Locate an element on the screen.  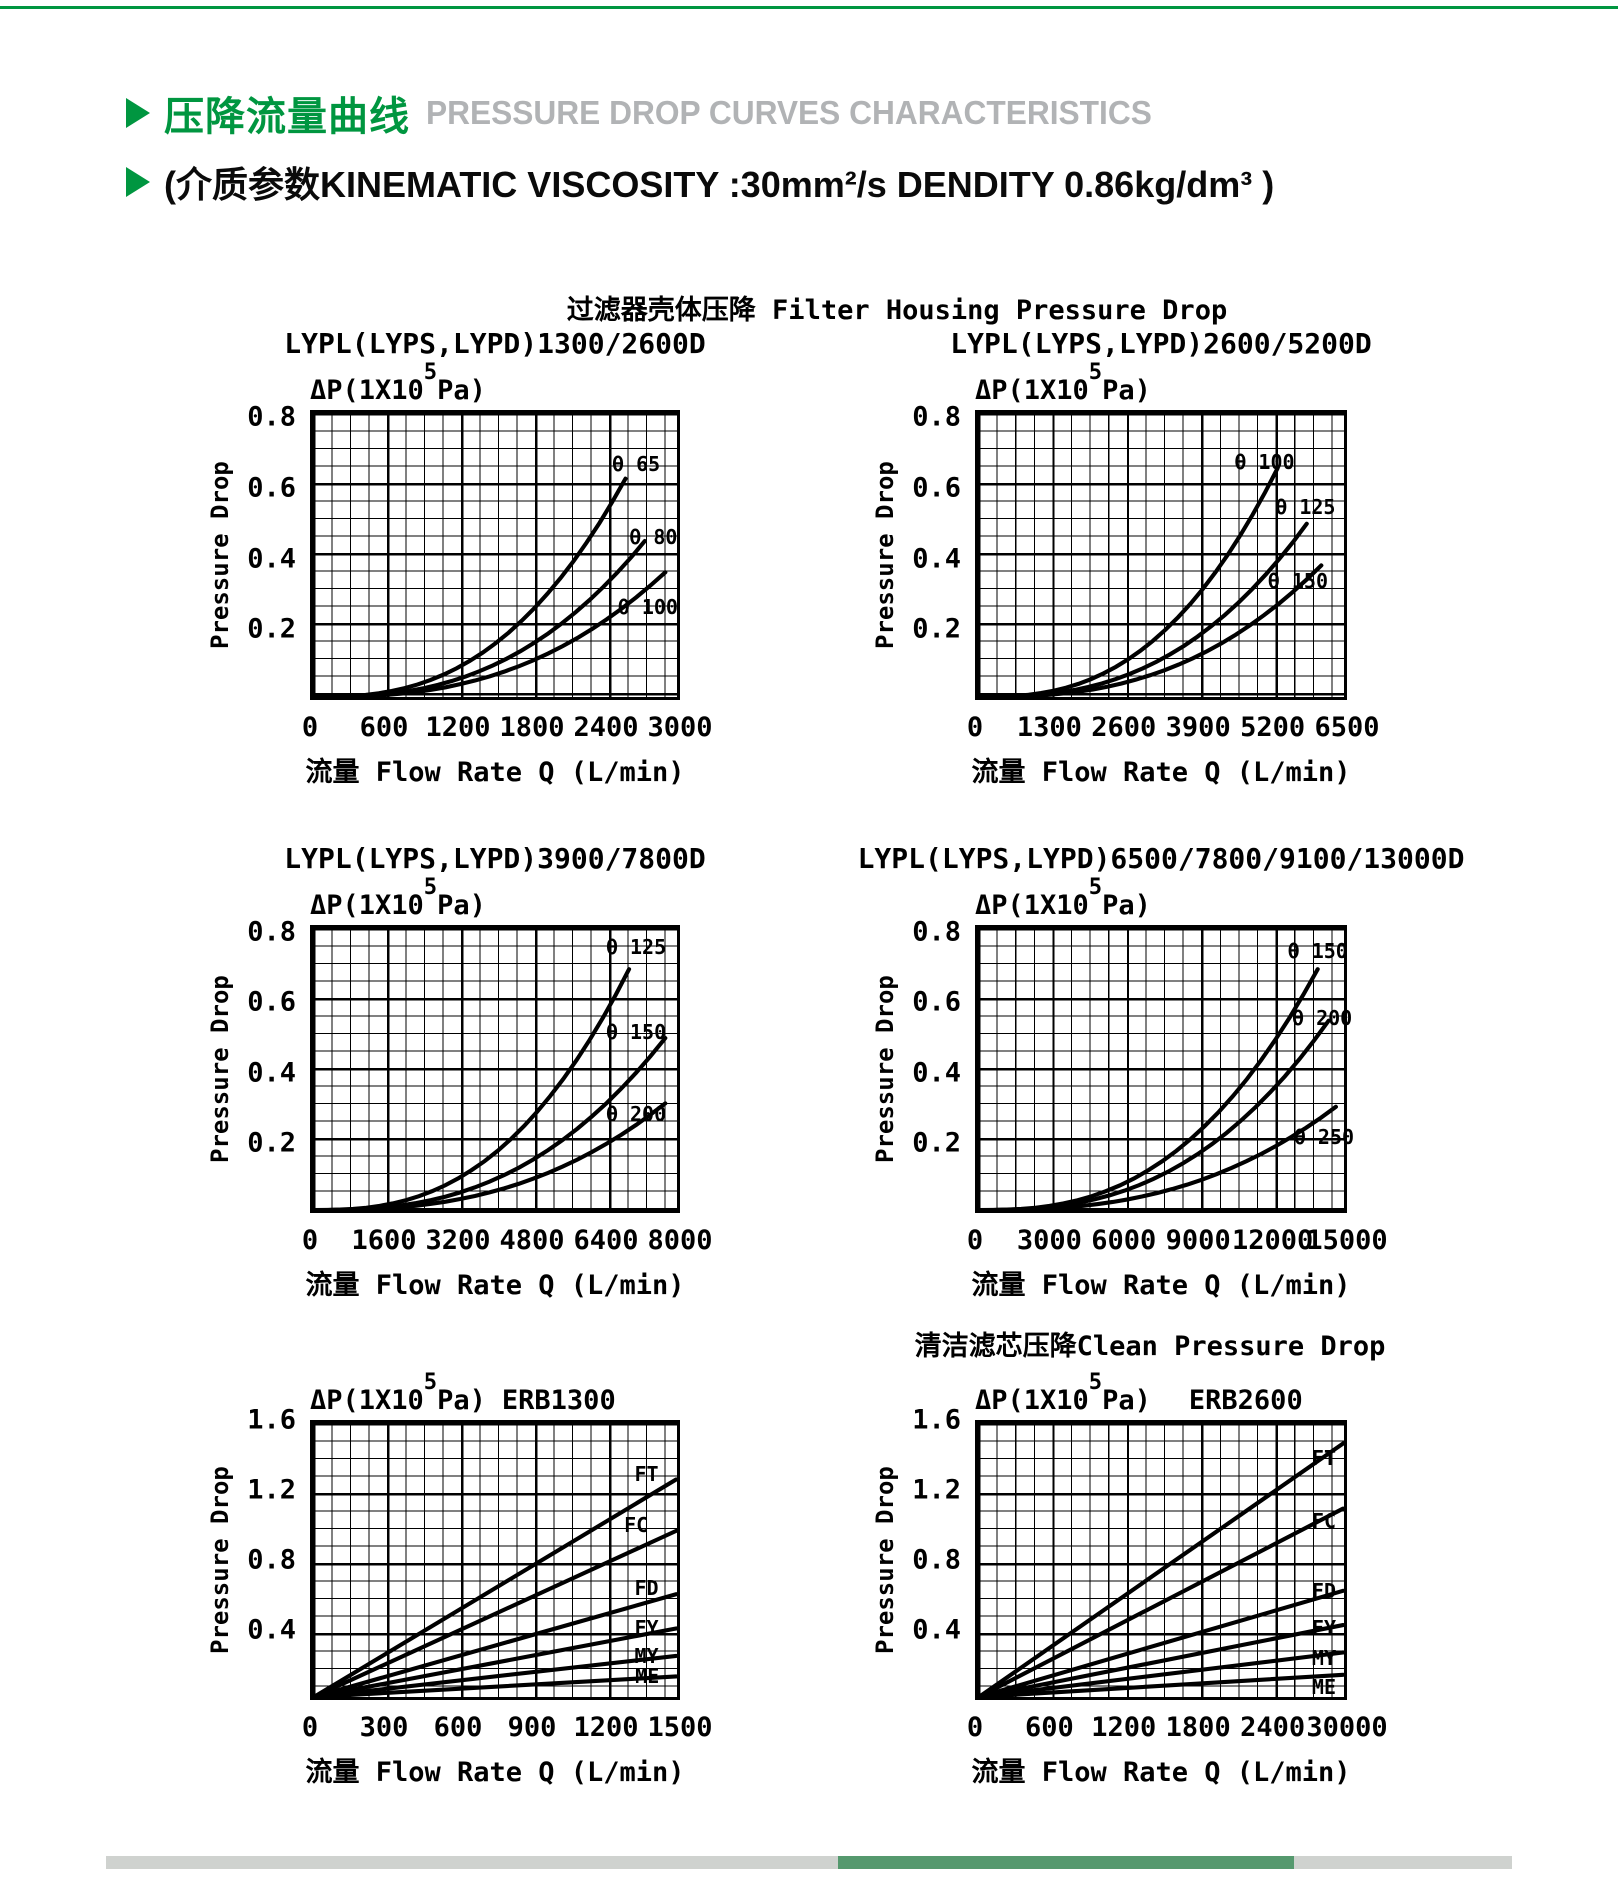
x-tick-label: 12000 is located at coordinates (1272, 1240).